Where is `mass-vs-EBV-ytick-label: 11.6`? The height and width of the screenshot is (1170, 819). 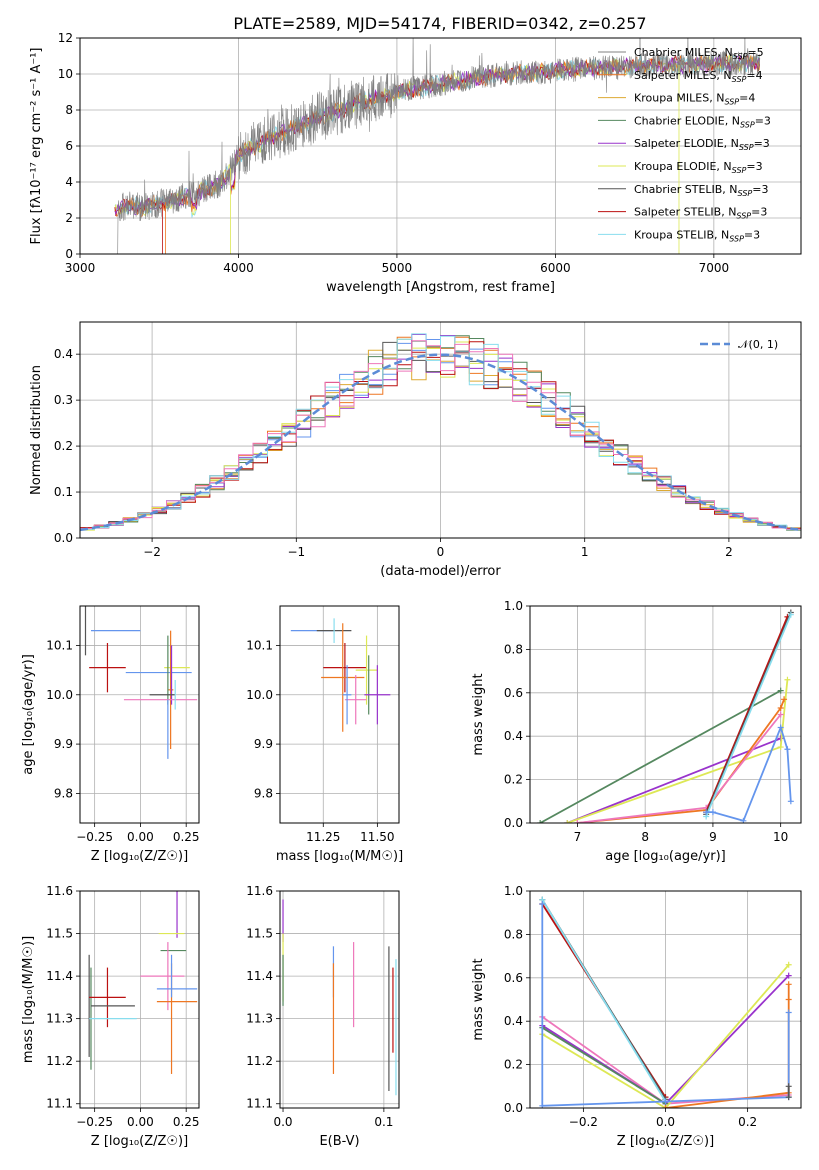
mass-vs-EBV-ytick-label: 11.6 is located at coordinates (259, 891).